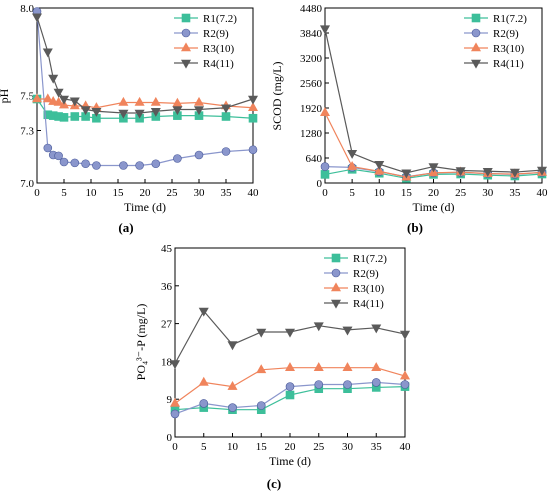 The image size is (550, 495). What do you see at coordinates (167, 287) in the screenshot?
I see `y-tick-label: 36` at bounding box center [167, 287].